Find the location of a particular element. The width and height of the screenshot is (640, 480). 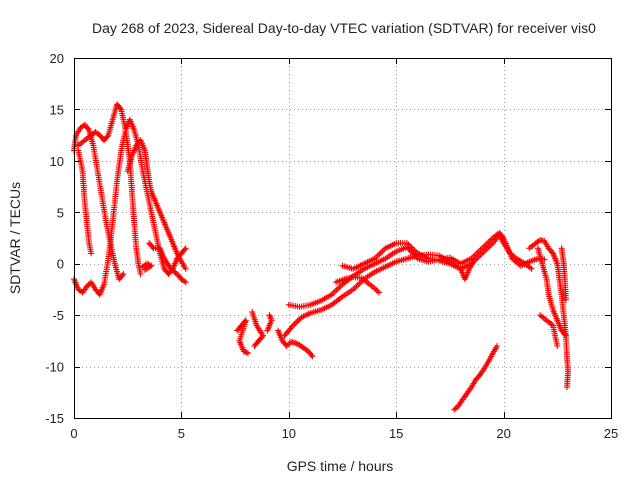

y-tick-label: -15 is located at coordinates (54, 418).